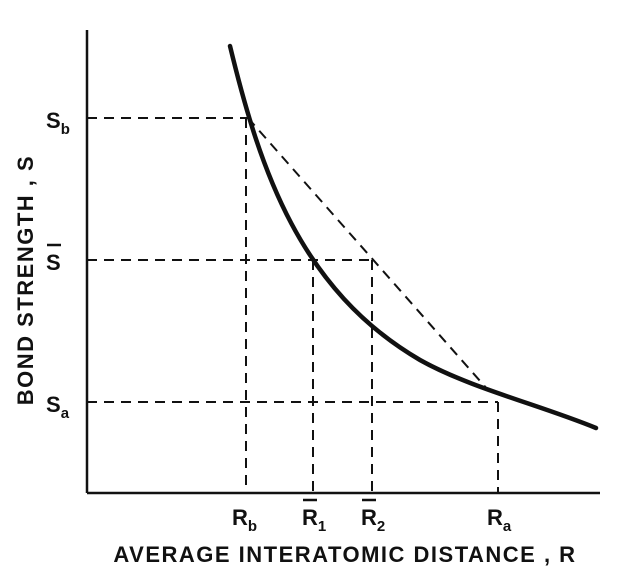 The image size is (632, 574). I want to click on y-tick-sa: Sa, so click(58, 407).